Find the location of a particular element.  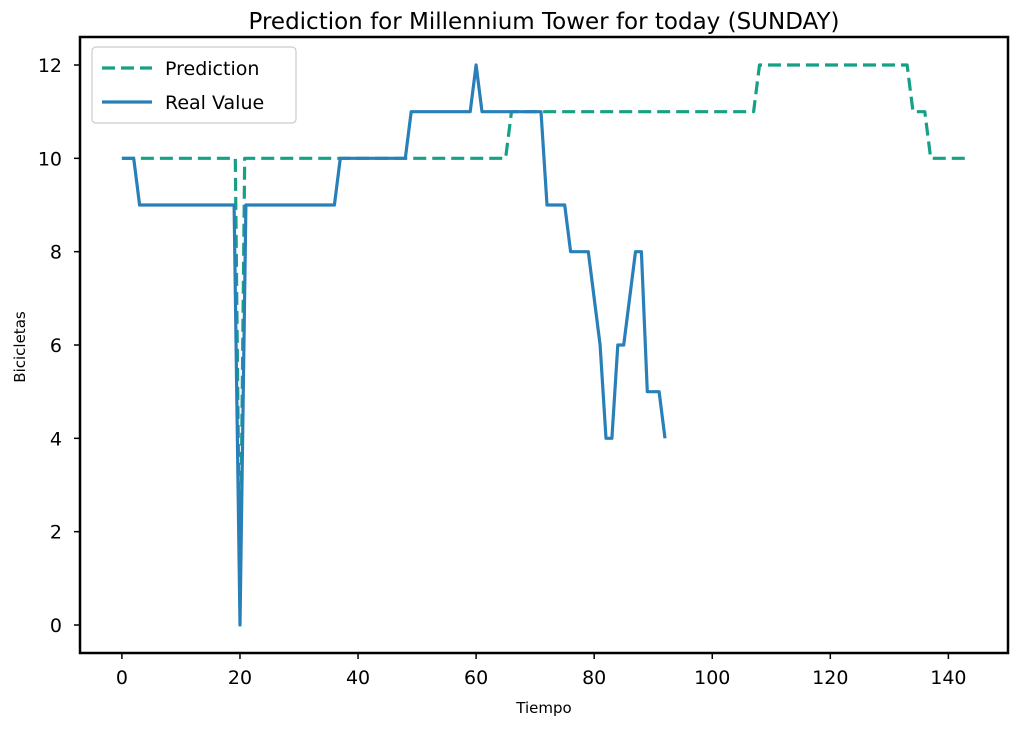

legend-label: Prediction is located at coordinates (212, 69).